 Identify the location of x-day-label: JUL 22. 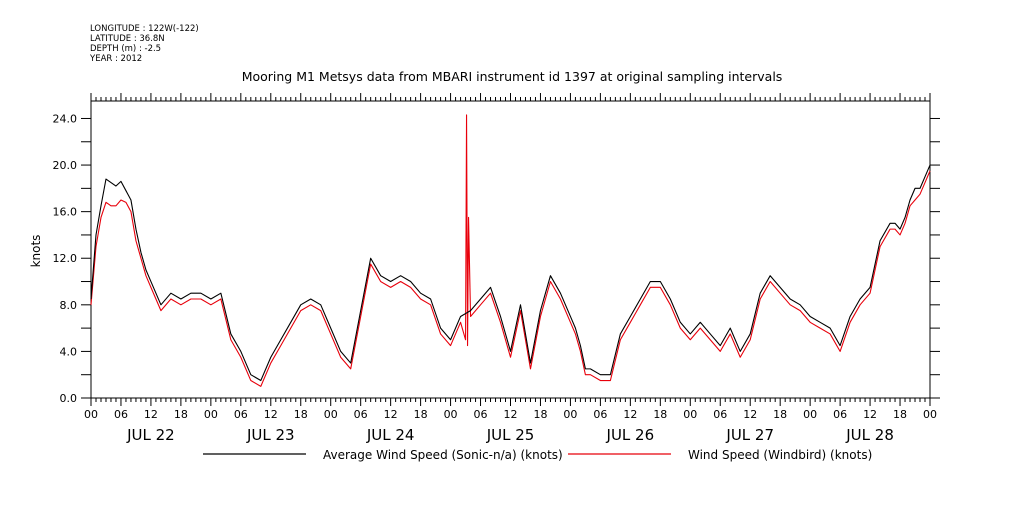
(150, 435).